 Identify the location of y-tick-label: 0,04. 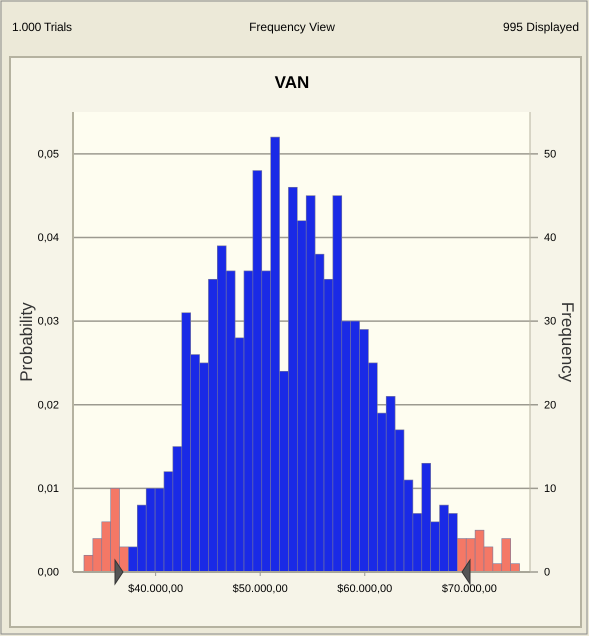
(48, 238).